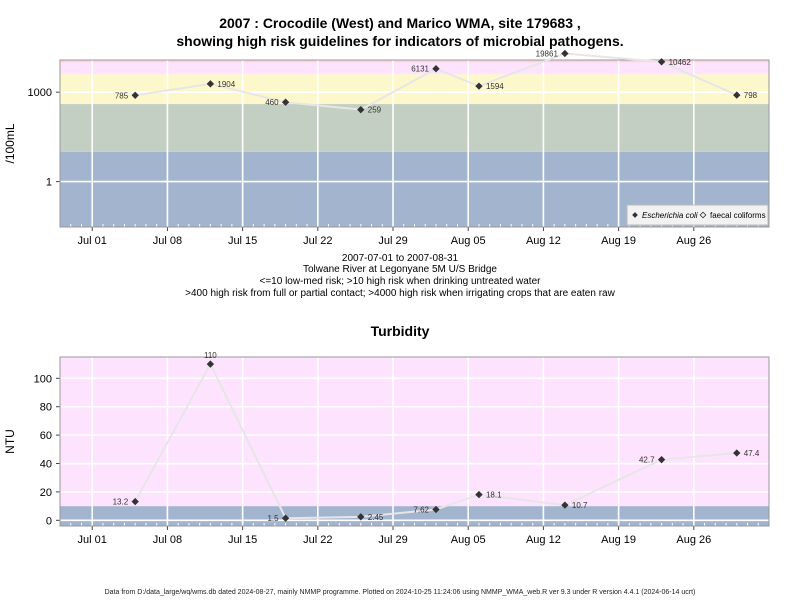 This screenshot has width=800, height=600. I want to click on y-axis-label: NTU, so click(10, 441).